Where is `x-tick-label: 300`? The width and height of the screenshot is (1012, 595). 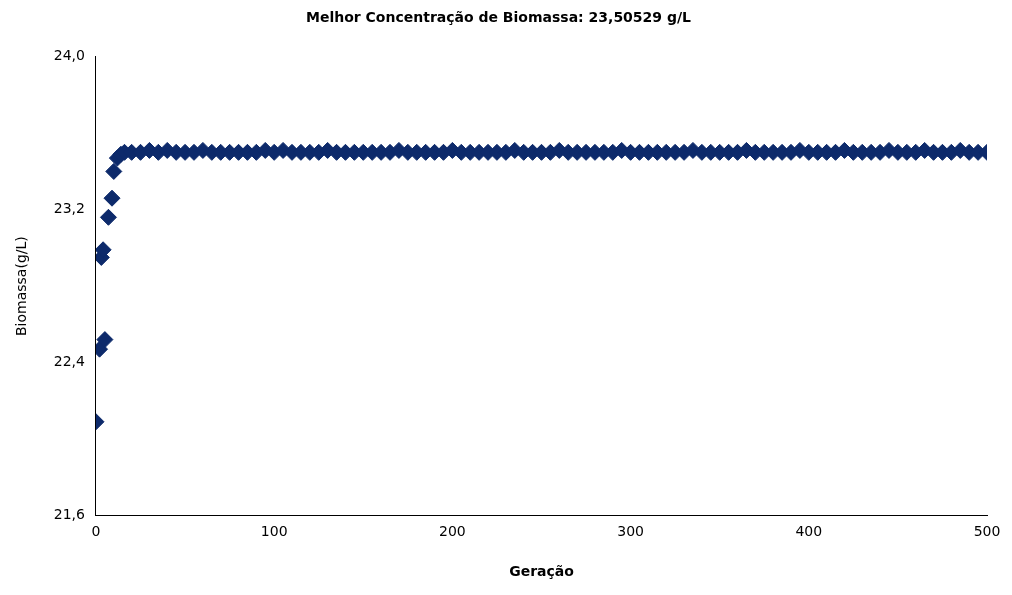
x-tick-label: 300 is located at coordinates (630, 531).